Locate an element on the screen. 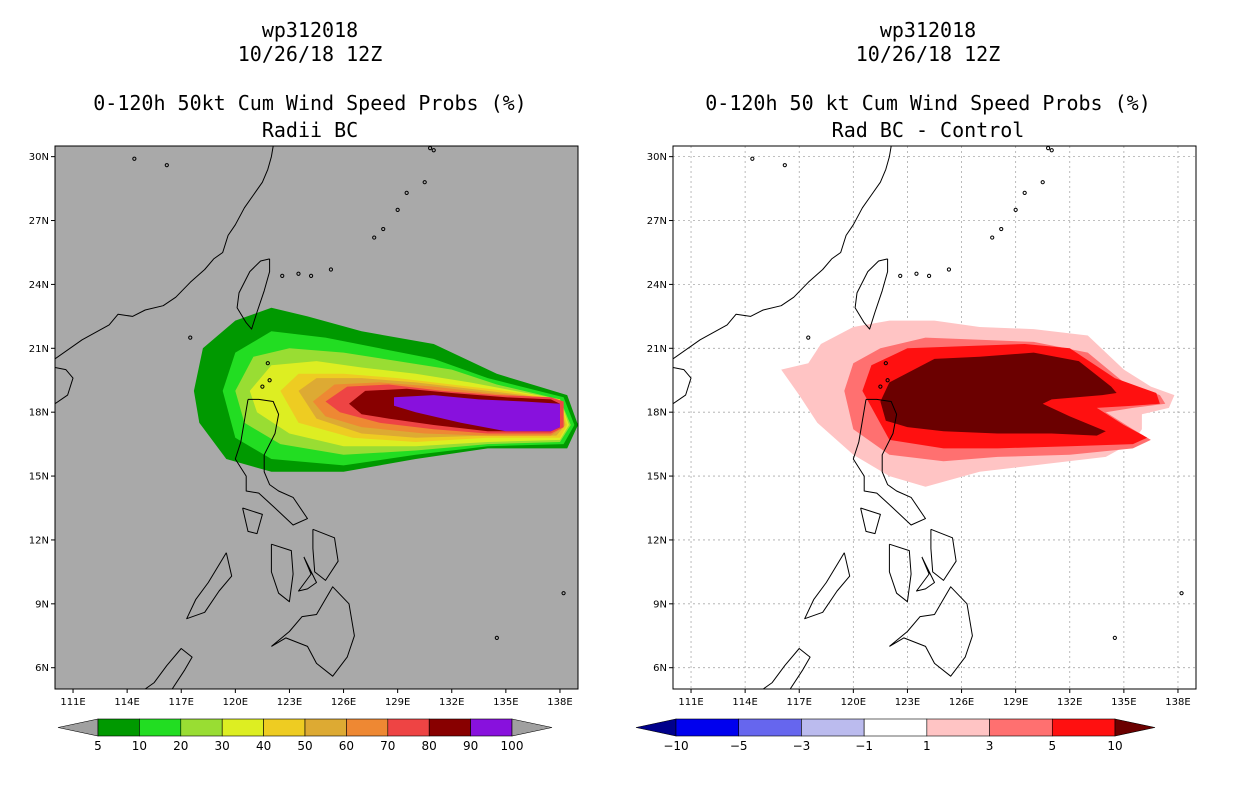  right-date: 10/26/18 12Z is located at coordinates (928, 54).